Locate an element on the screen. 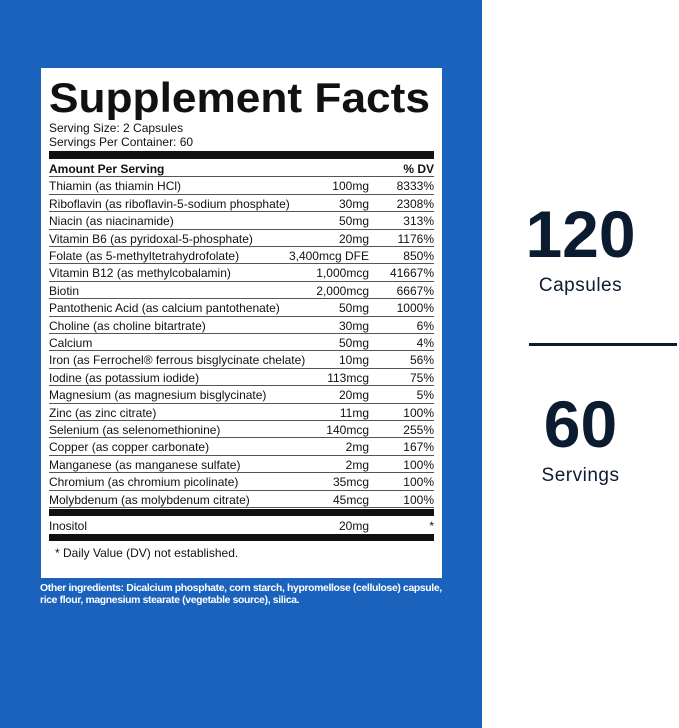  nutrient-dv: 2308% is located at coordinates (415, 203).